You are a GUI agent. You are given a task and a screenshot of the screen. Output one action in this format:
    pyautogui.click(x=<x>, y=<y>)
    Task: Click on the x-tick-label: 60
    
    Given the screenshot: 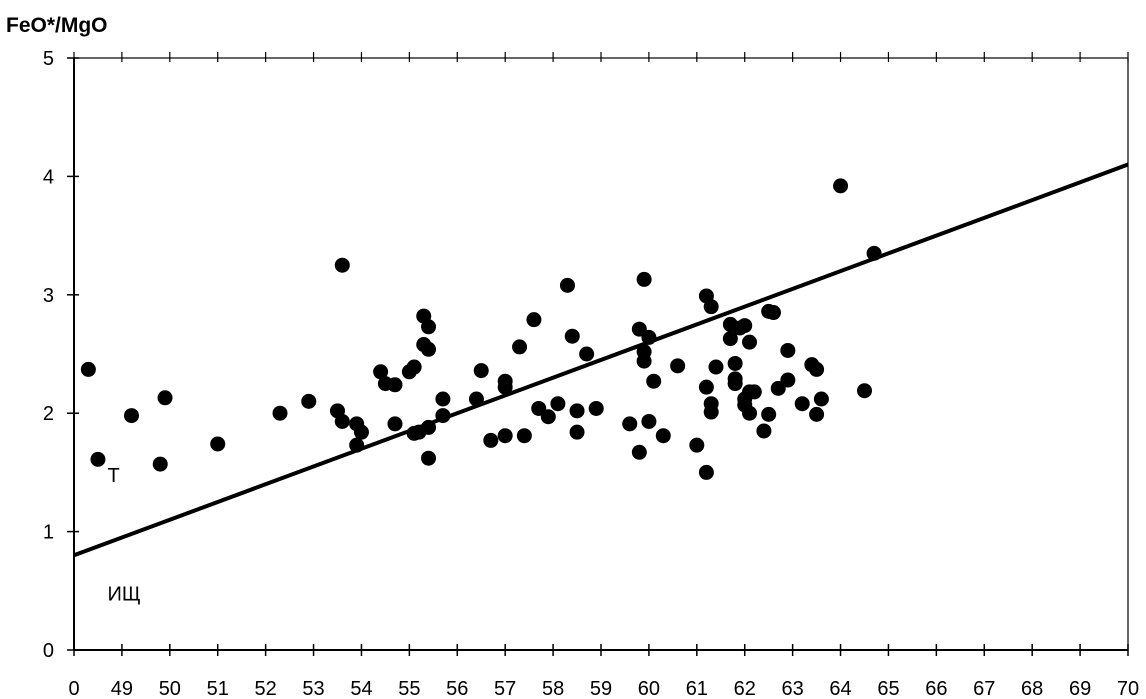 What is the action you would take?
    pyautogui.click(x=649, y=688)
    